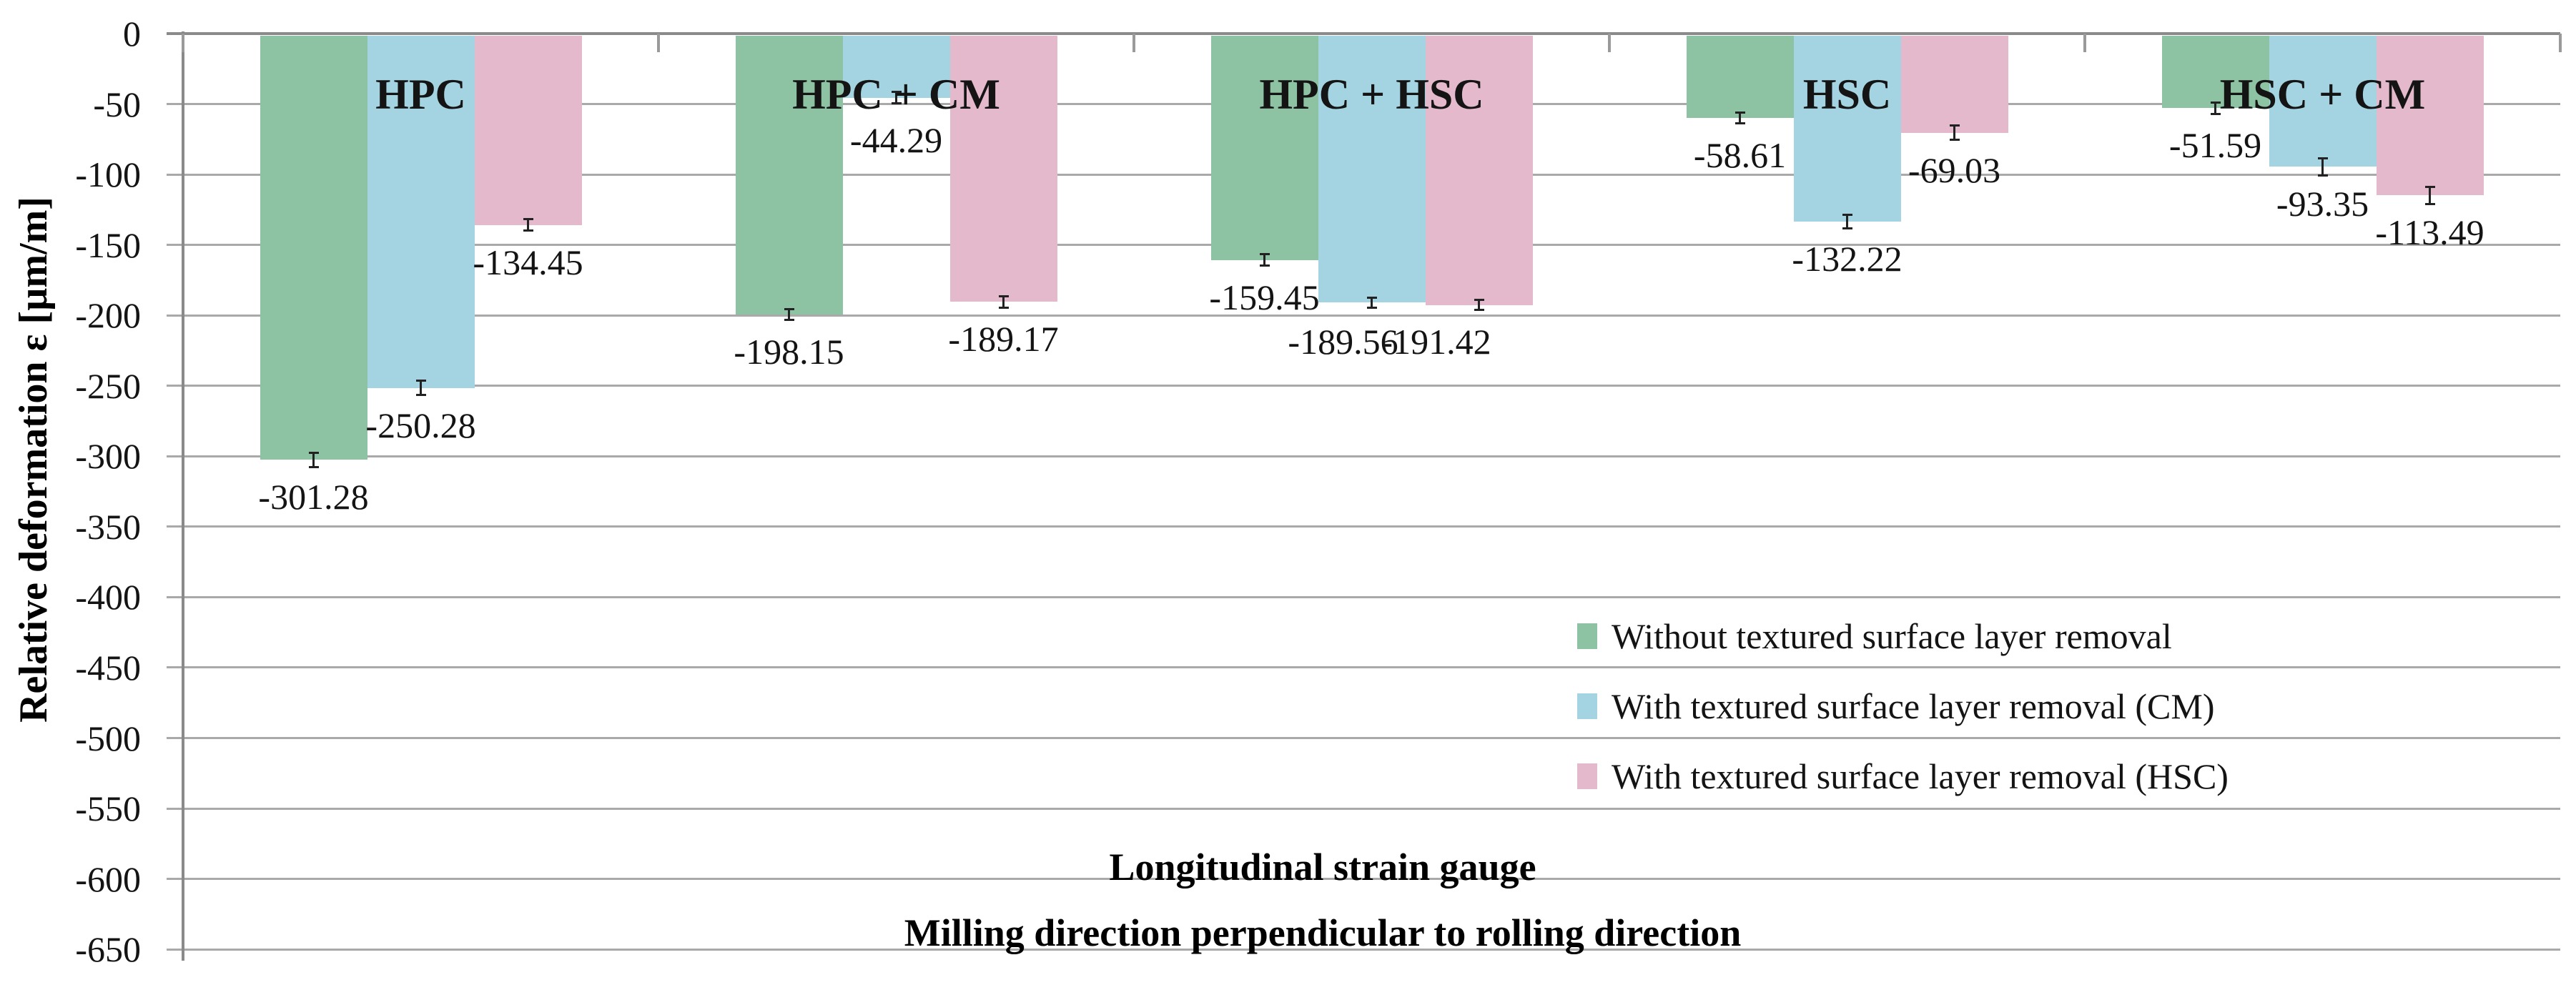 This screenshot has width=2576, height=985. Describe the element at coordinates (1436, 342) in the screenshot. I see `data-label-hpc-hsc-hsc-removal: -191.42` at that location.